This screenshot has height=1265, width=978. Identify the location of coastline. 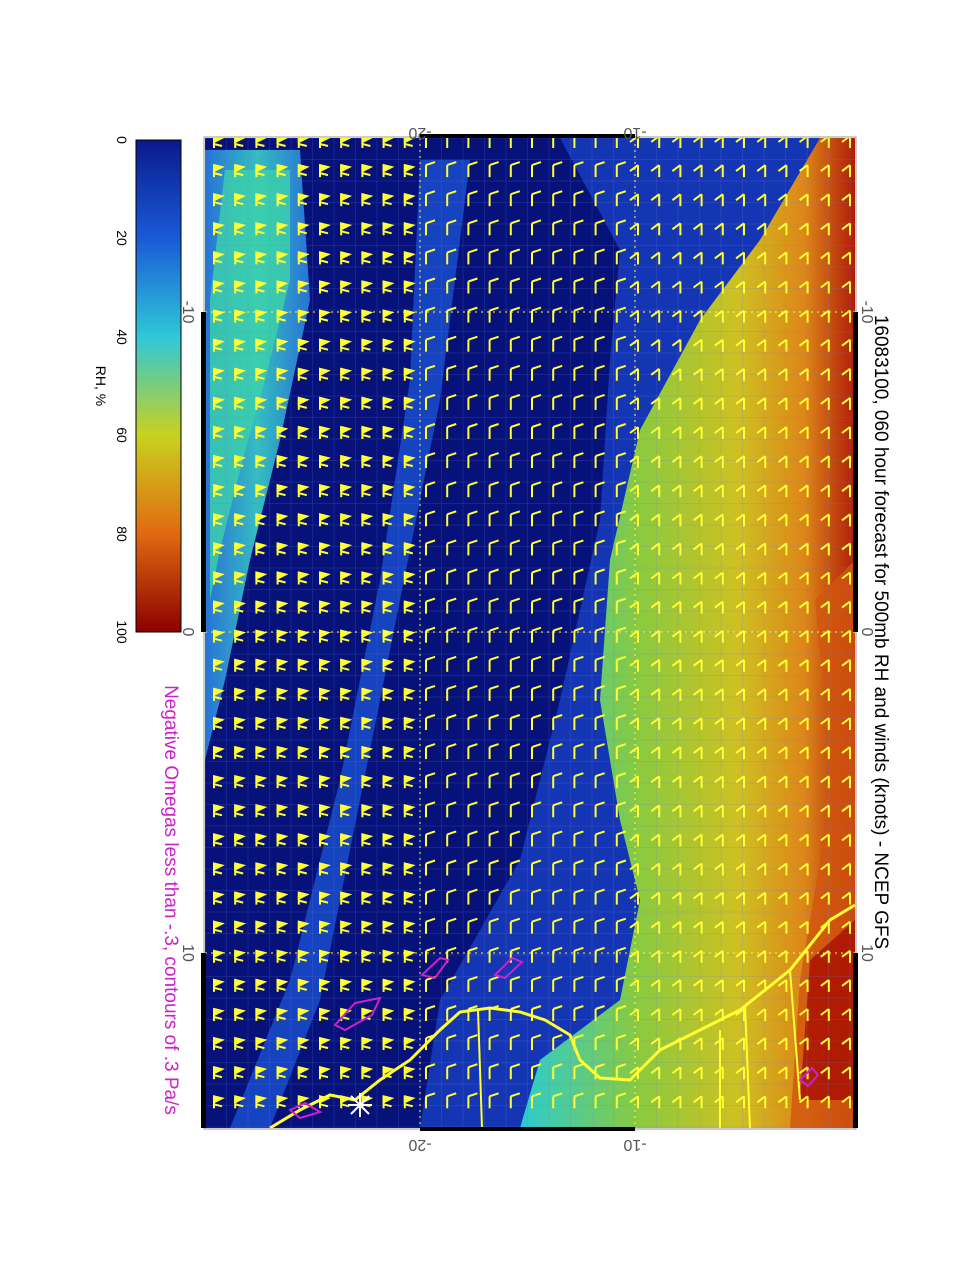
(562, 1015).